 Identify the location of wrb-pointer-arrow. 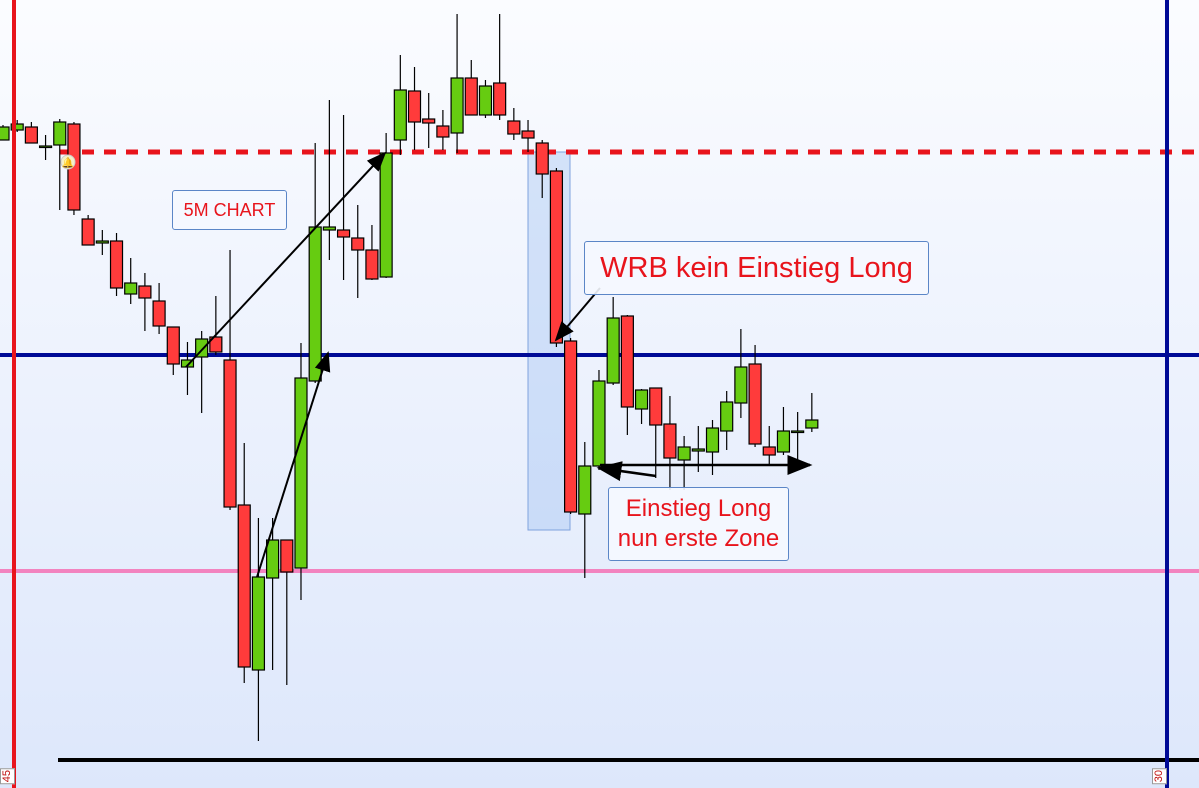
(577, 314).